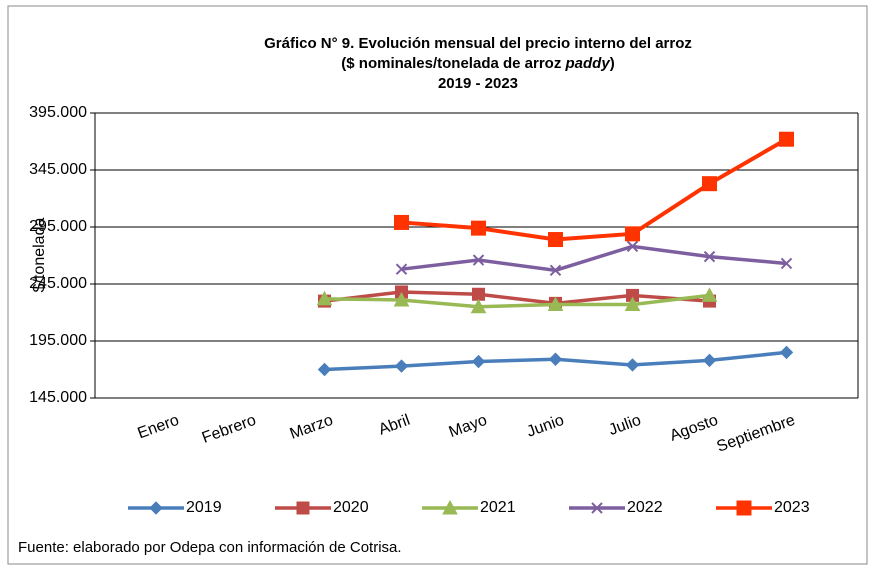 The height and width of the screenshot is (570, 875). Describe the element at coordinates (58, 112) in the screenshot. I see `y-tick-label: 395.000` at that location.